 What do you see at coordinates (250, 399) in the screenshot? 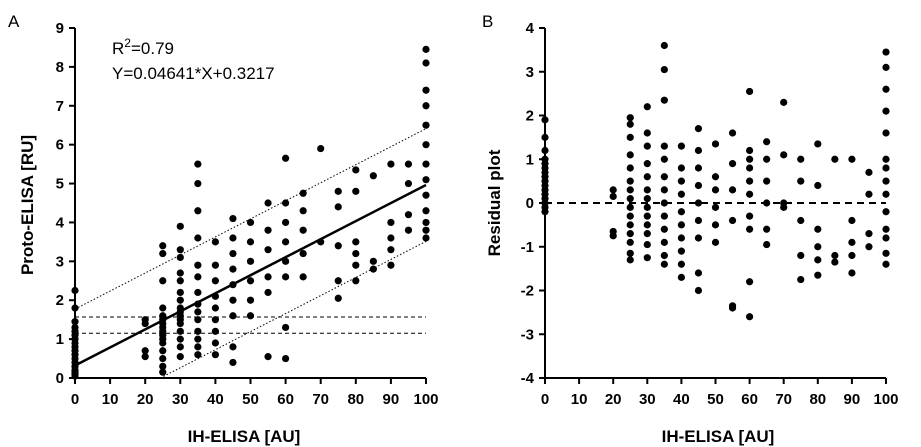
I see `panel-a-x-tick-label: 50` at bounding box center [250, 399].